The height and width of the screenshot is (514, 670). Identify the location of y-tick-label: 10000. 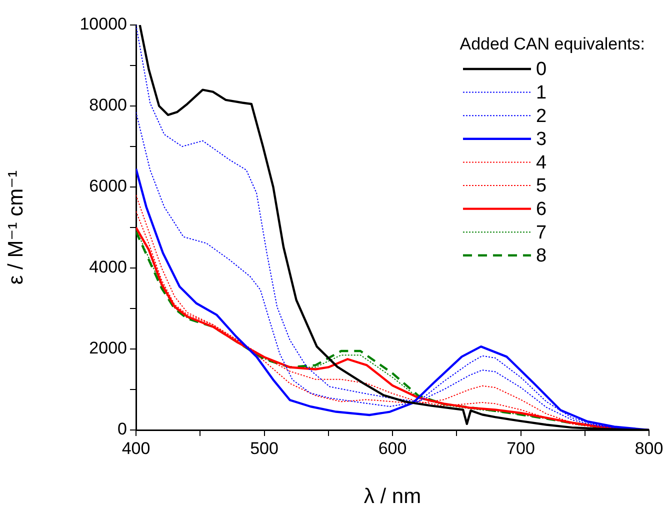
(103, 24).